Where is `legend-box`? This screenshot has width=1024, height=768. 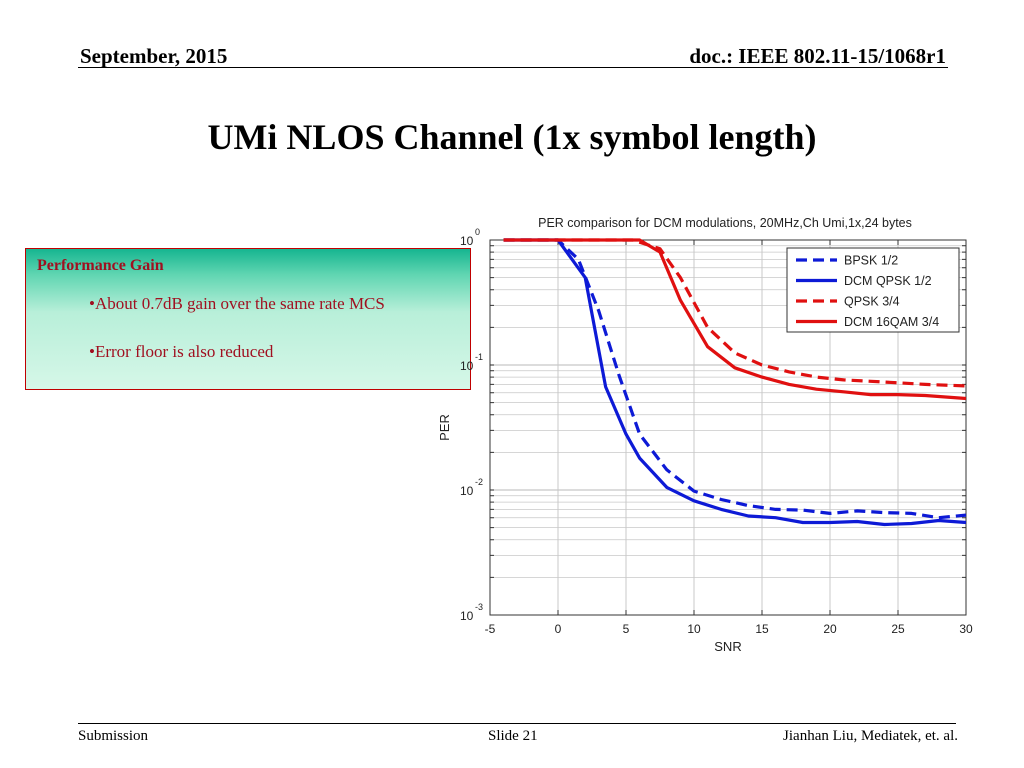
legend-box is located at coordinates (873, 290).